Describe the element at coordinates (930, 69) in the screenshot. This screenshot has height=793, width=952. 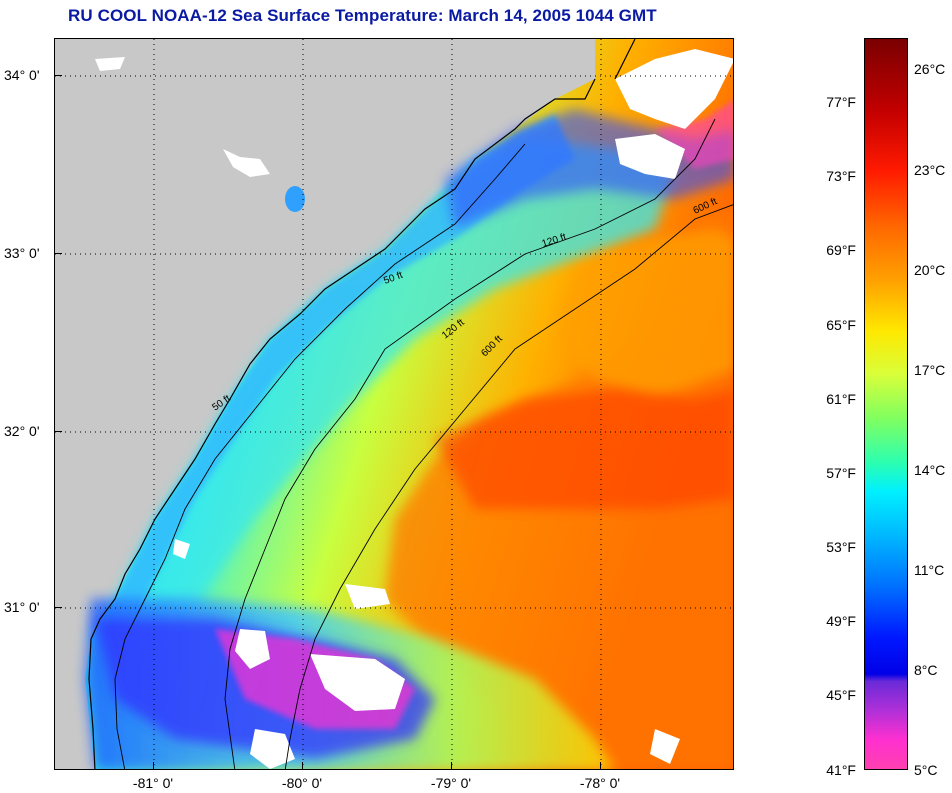
I see `colorbar-c-label: 26°C` at that location.